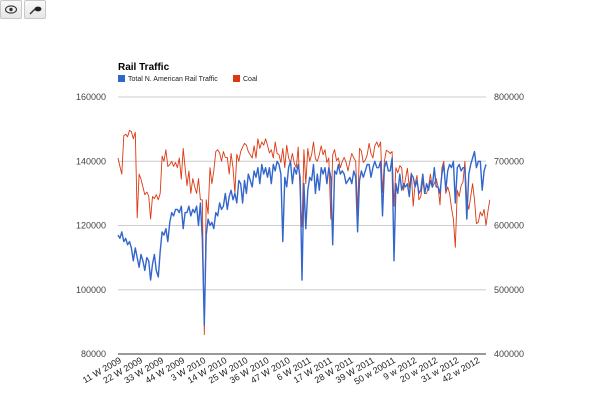 This screenshot has height=420, width=590. I want to click on style-edit-button, so click(35, 9).